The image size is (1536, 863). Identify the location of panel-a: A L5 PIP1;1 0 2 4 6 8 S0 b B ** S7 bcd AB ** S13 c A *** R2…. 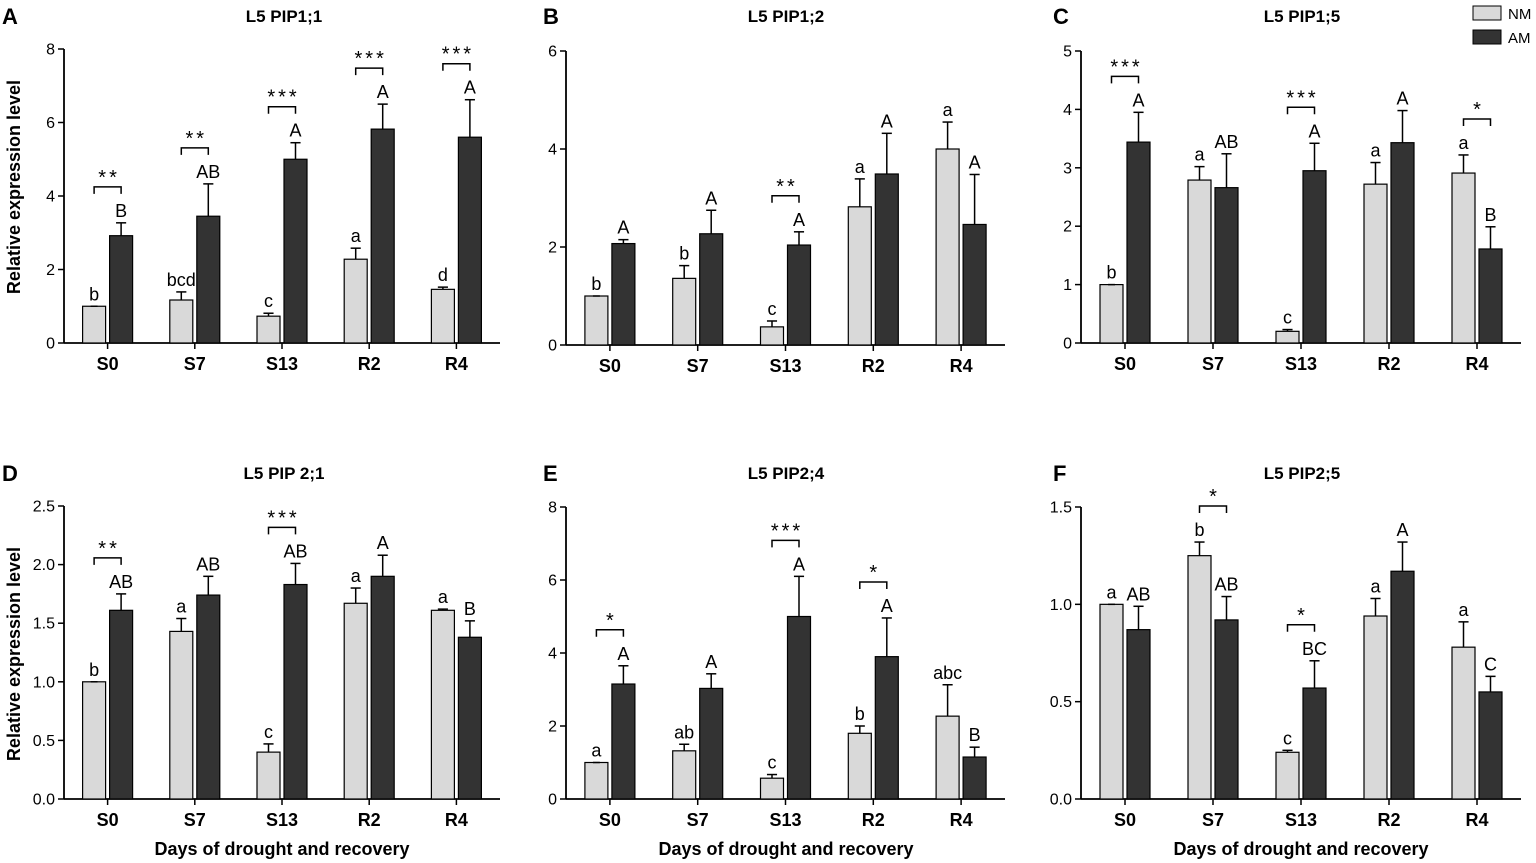
(251, 189).